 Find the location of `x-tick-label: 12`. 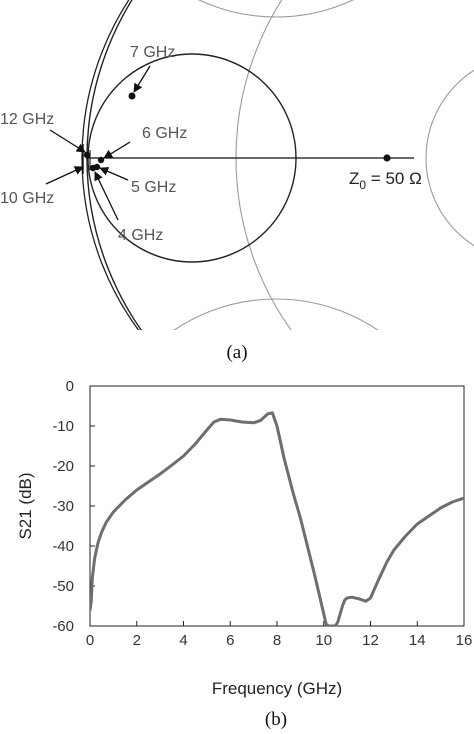

x-tick-label: 12 is located at coordinates (370, 640).